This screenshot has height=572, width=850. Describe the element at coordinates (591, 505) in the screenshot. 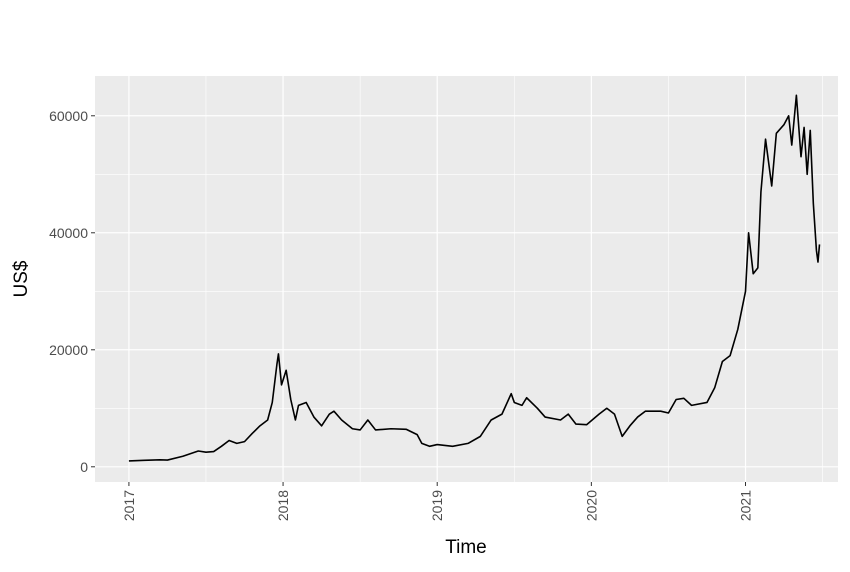

I see `x-tick-label: 2020` at that location.